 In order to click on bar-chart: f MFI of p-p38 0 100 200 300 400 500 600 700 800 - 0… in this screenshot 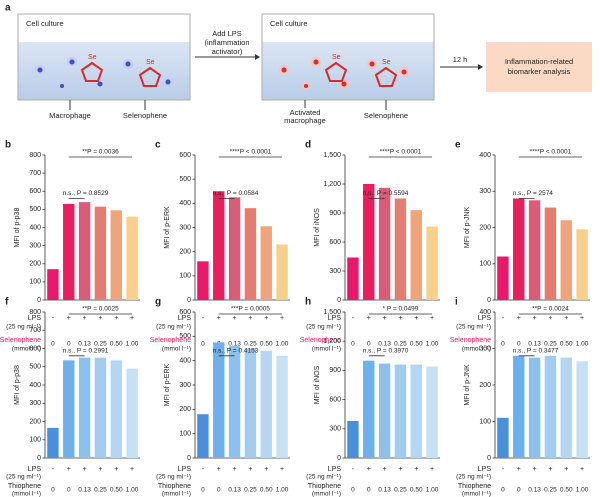, I will do `click(72, 397)`.